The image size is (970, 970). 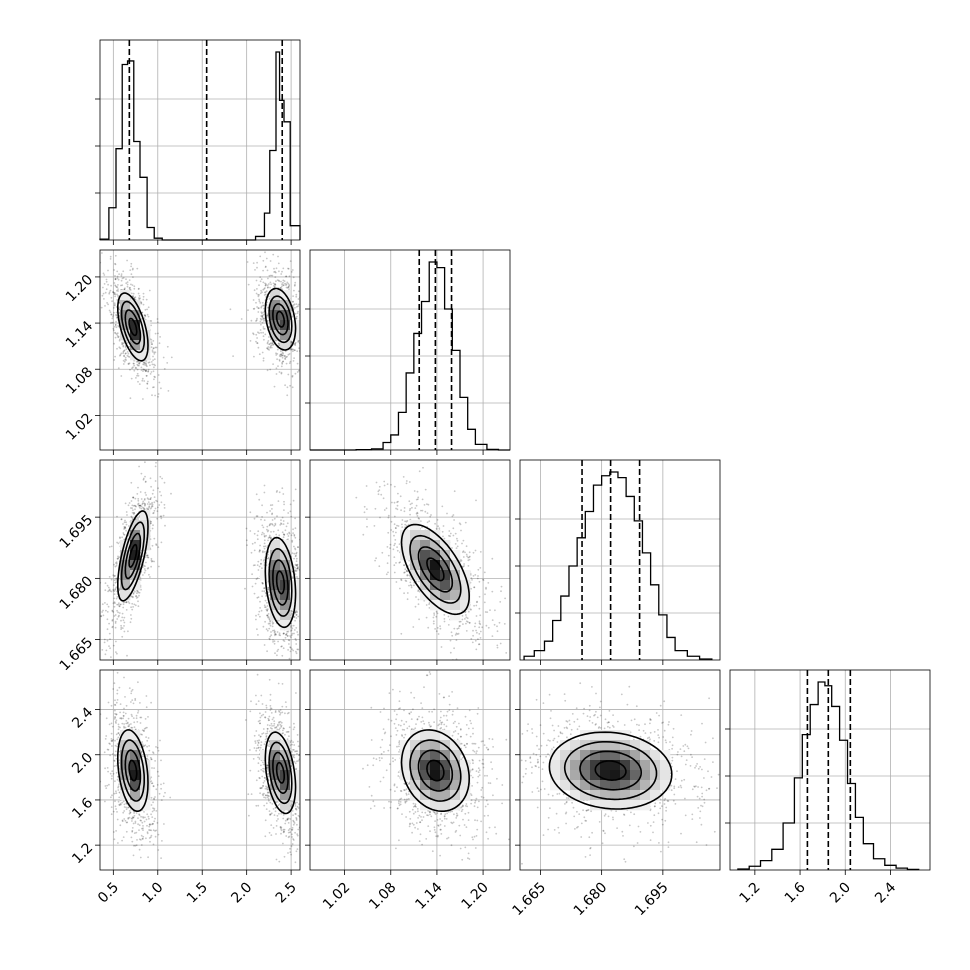 What do you see at coordinates (828, 776) in the screenshot?
I see `histogram-p4` at bounding box center [828, 776].